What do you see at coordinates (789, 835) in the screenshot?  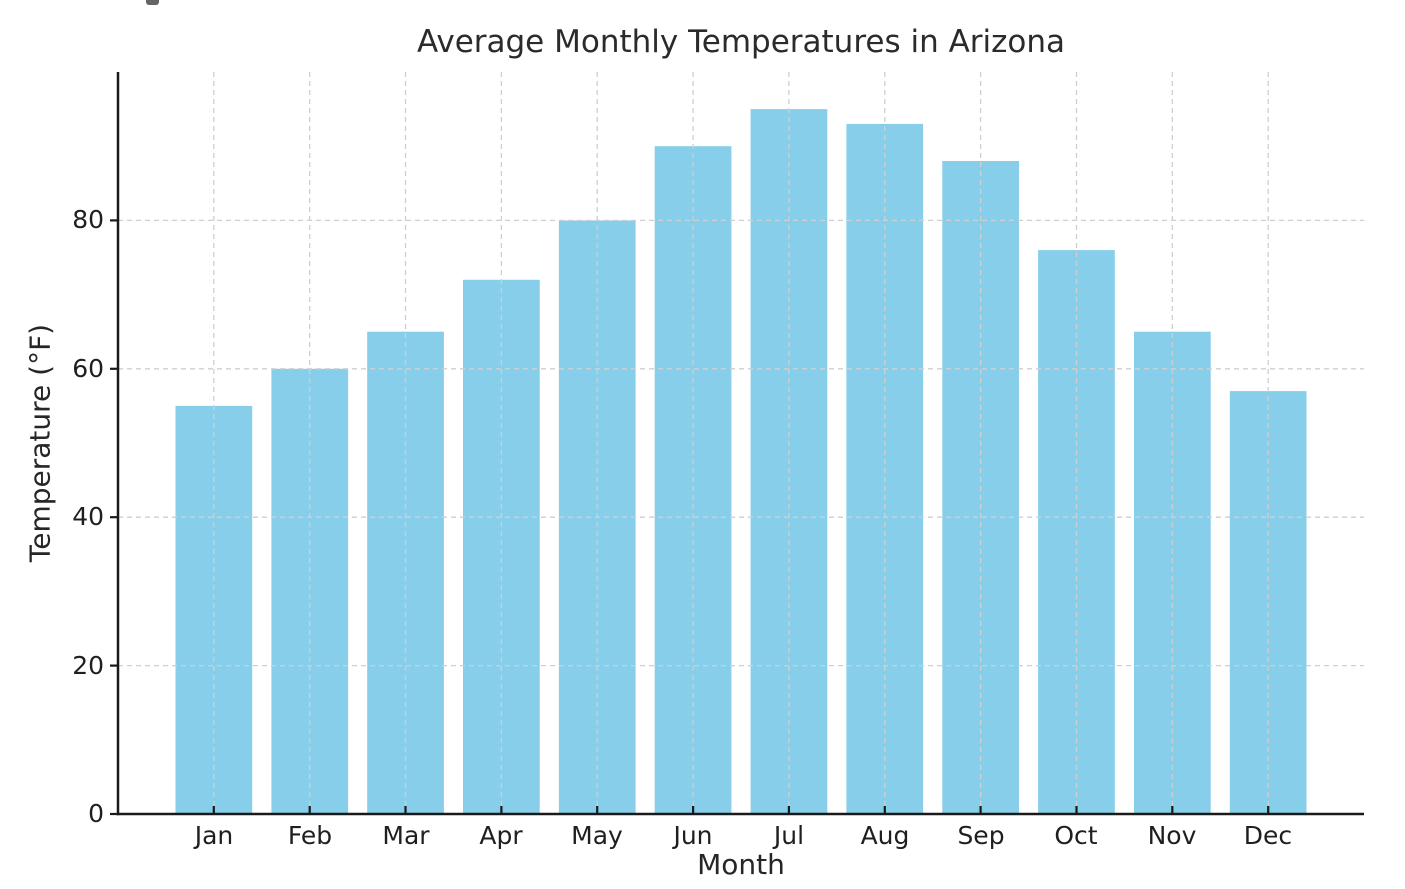 I see `x-tick-label-jul: Jul` at bounding box center [789, 835].